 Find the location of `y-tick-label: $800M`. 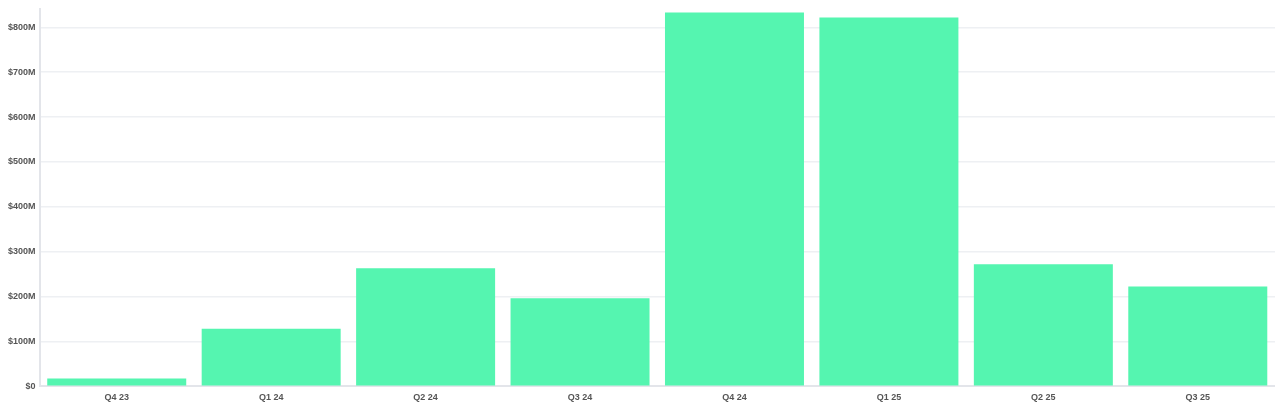

y-tick-label: $800M is located at coordinates (21, 26).